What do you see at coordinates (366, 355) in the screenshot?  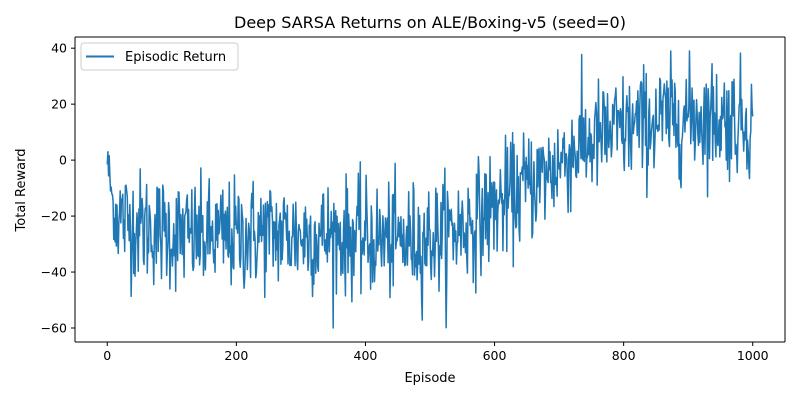 I see `x-tick-label: 400` at bounding box center [366, 355].